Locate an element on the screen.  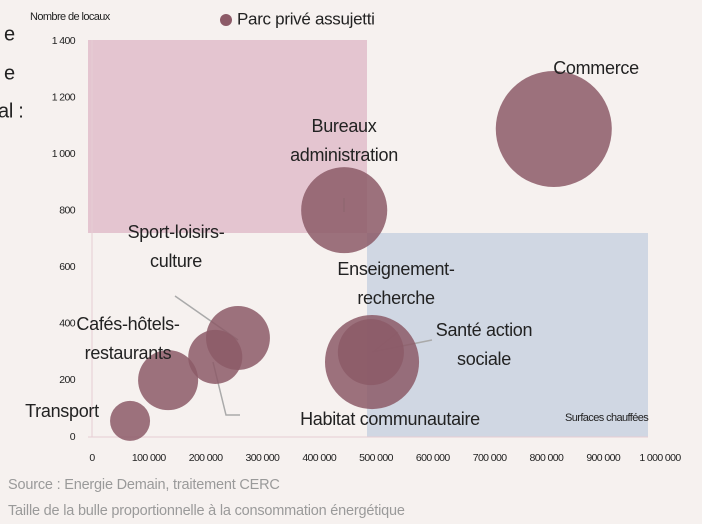
bubble-label: administration is located at coordinates (344, 155).